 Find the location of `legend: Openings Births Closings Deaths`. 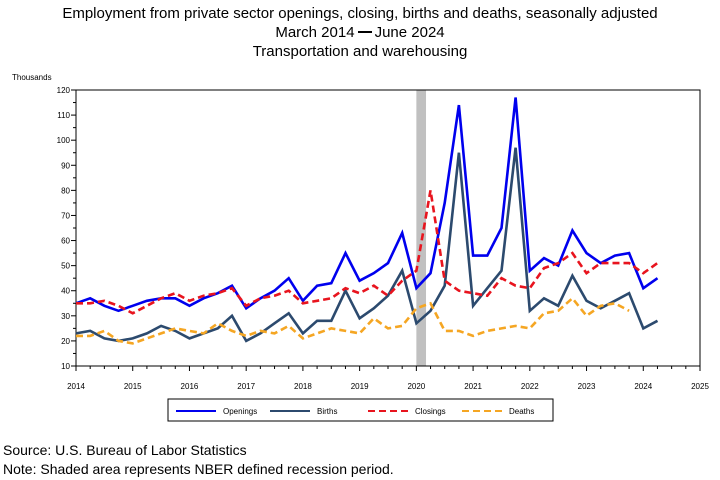

legend: Openings Births Closings Deaths is located at coordinates (360, 410).